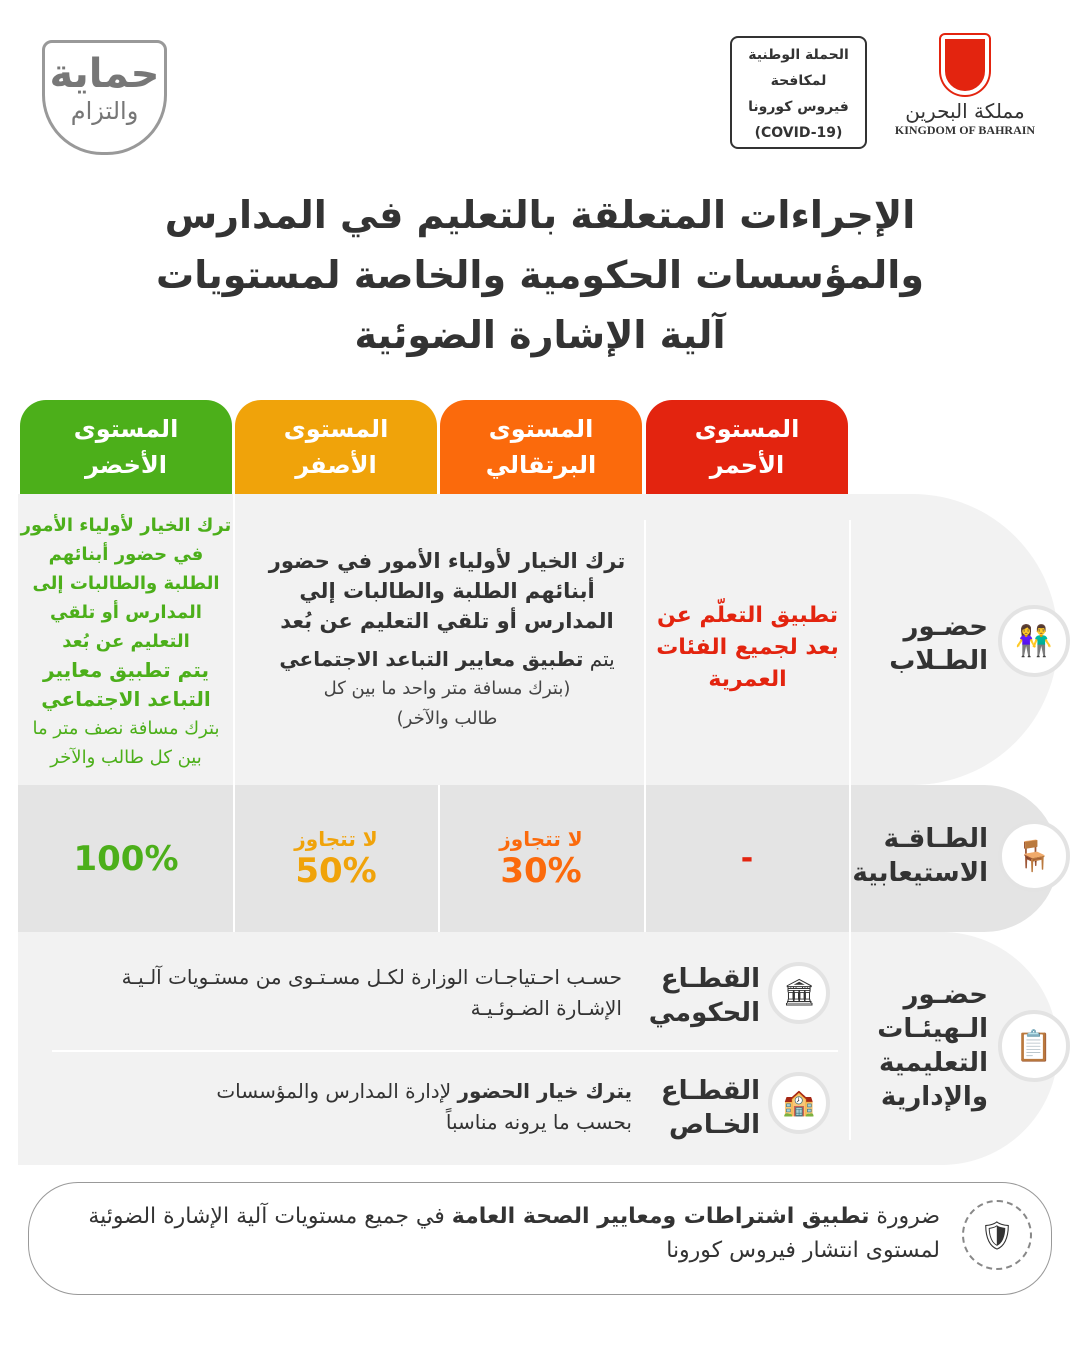  Describe the element at coordinates (1034, 1046) in the screenshot. I see `presentation-icon: 📋` at that location.